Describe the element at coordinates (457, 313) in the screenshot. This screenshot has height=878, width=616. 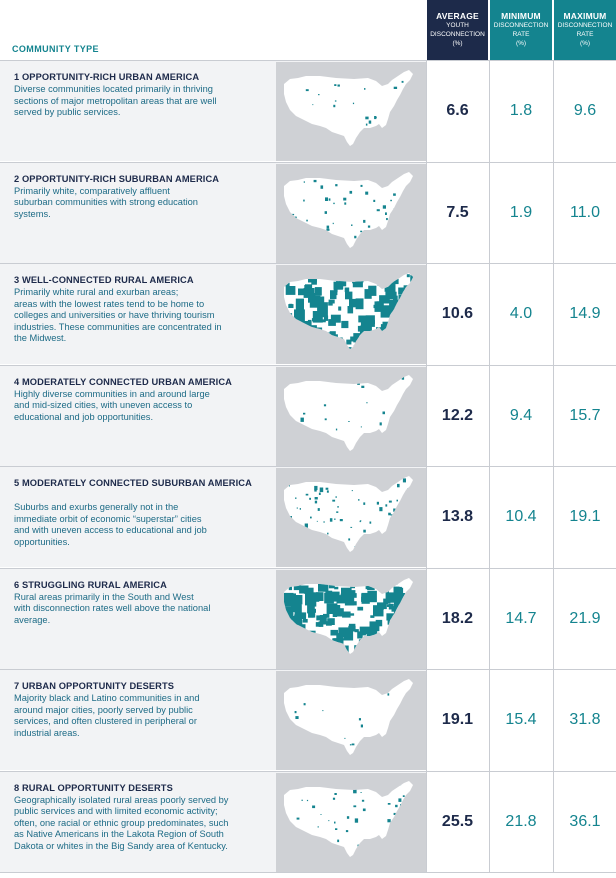
I see `average-rate-value: 10.6` at that location.